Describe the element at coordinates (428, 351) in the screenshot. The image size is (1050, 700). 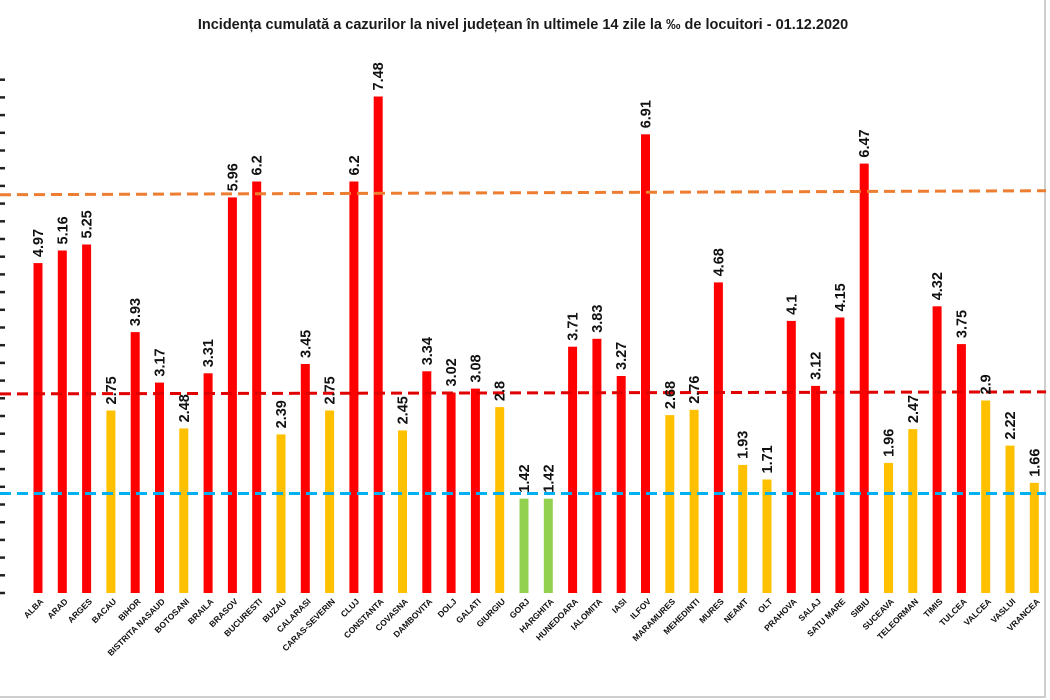
I see `data-label: 3.34` at that location.